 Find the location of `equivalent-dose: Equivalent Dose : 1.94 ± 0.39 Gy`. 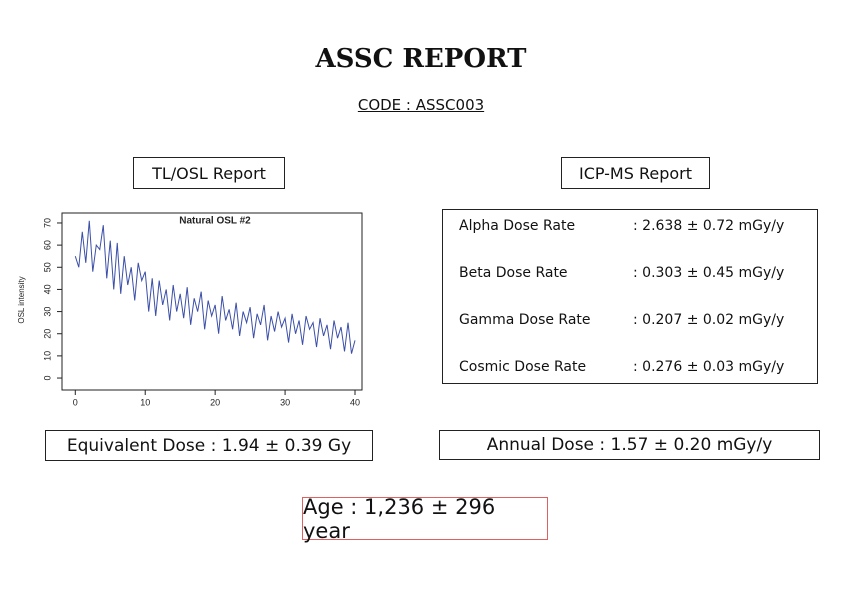

equivalent-dose: Equivalent Dose : 1.94 ± 0.39 Gy is located at coordinates (209, 445).